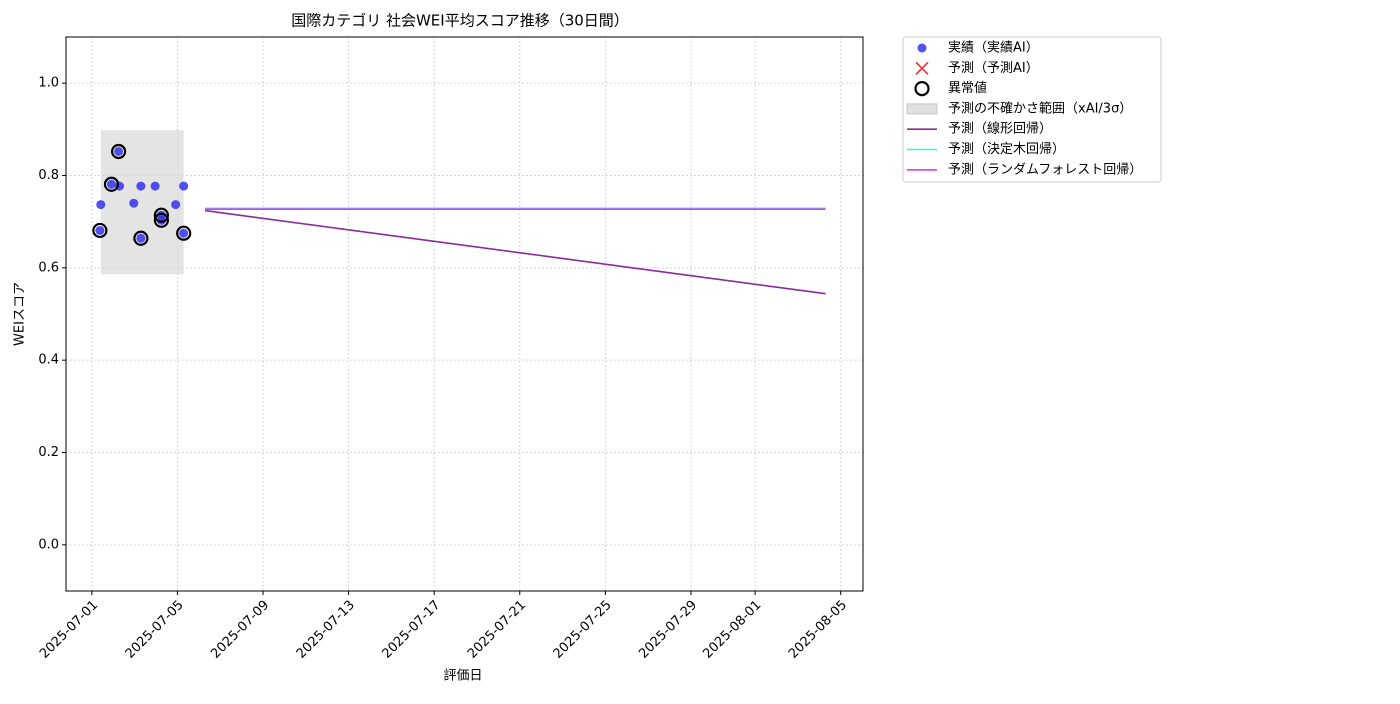 The height and width of the screenshot is (704, 1400). What do you see at coordinates (1045, 169) in the screenshot?
I see `legend-label: 予測（ランダムフォレスト回帰）` at bounding box center [1045, 169].